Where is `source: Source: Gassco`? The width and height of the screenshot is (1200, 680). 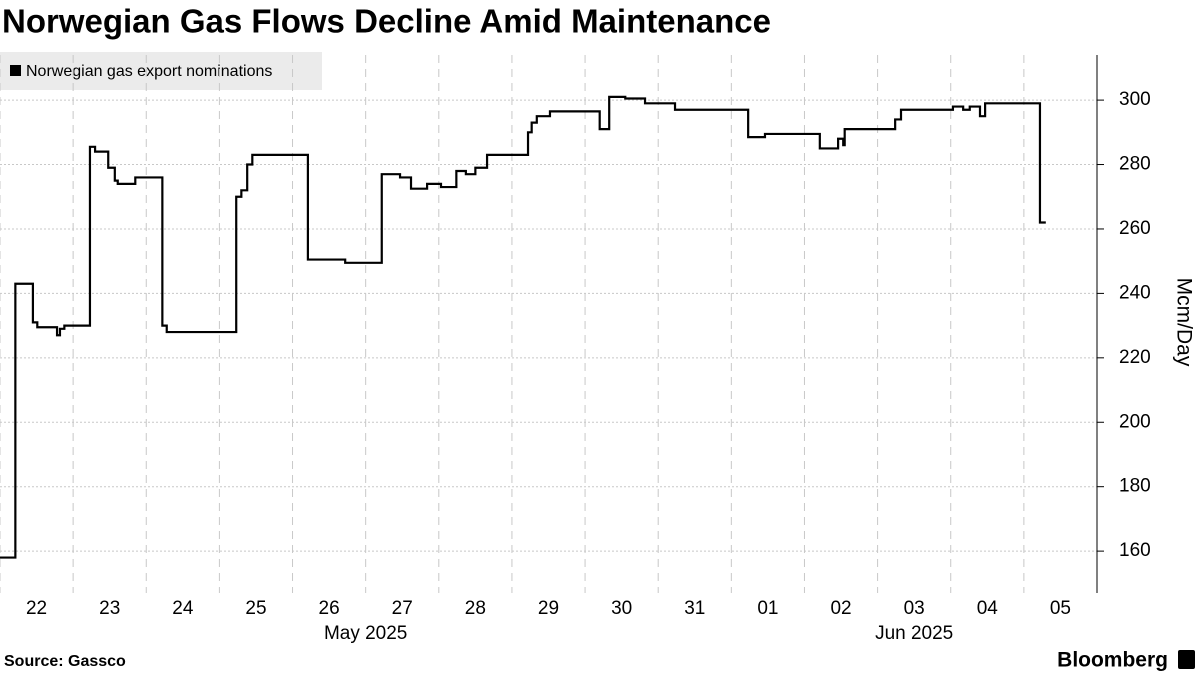 source: Source: Gassco is located at coordinates (65, 661).